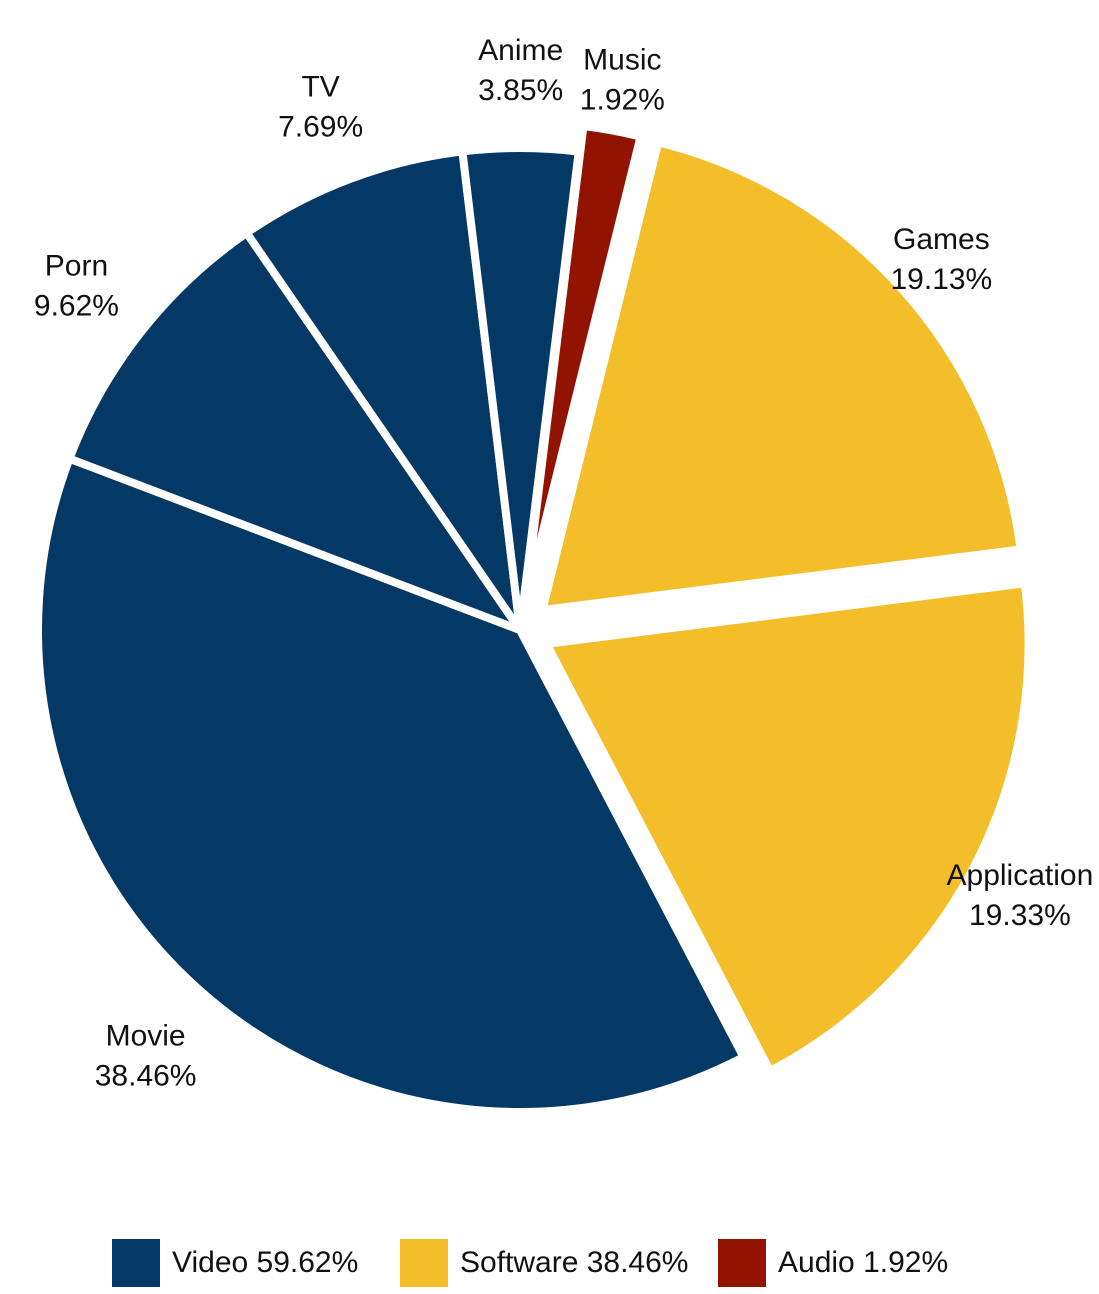  I want to click on legend-item-video: Video 59.62%, so click(235, 1263).